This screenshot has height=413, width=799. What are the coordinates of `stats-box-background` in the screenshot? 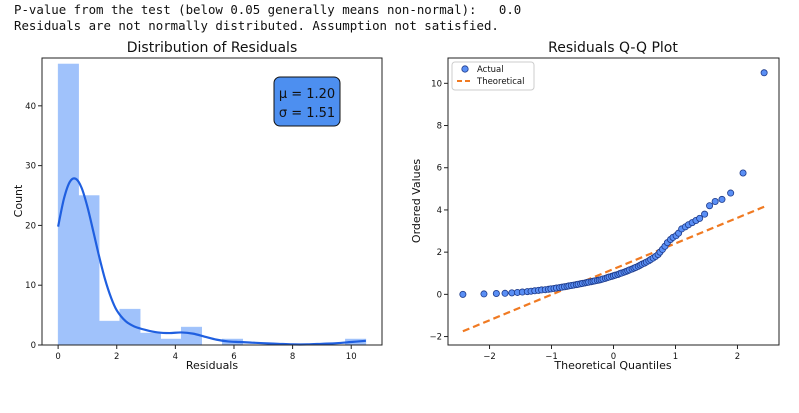 It's located at (307, 101).